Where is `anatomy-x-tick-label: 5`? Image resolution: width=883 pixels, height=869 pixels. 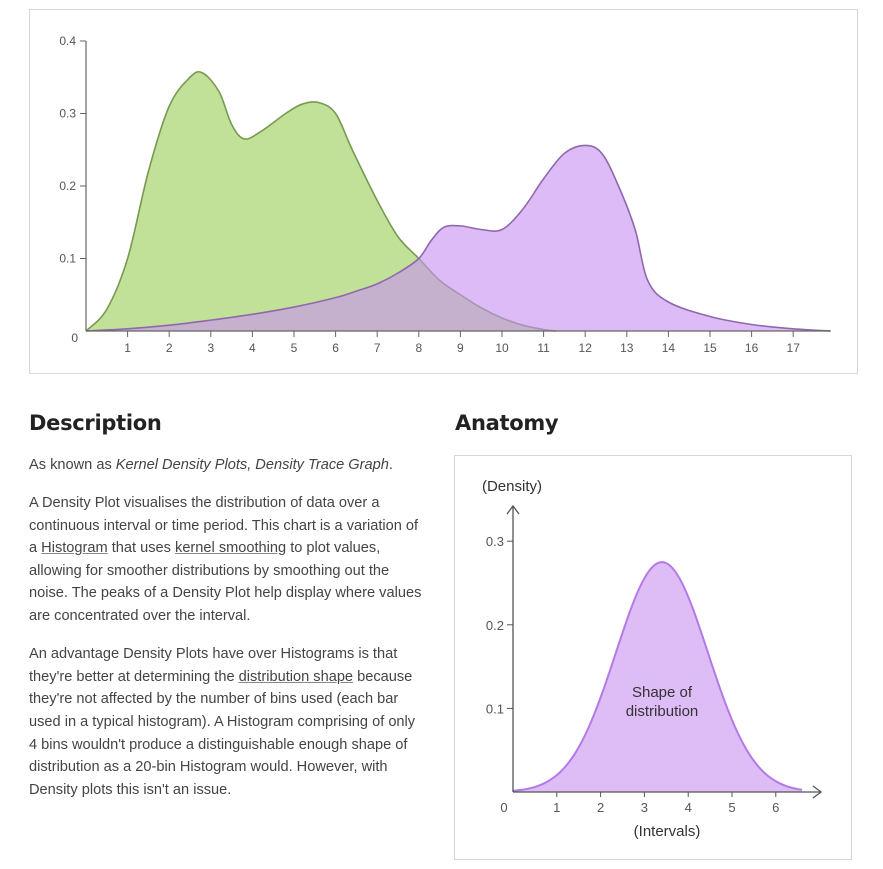
anatomy-x-tick-label: 5 is located at coordinates (731, 807).